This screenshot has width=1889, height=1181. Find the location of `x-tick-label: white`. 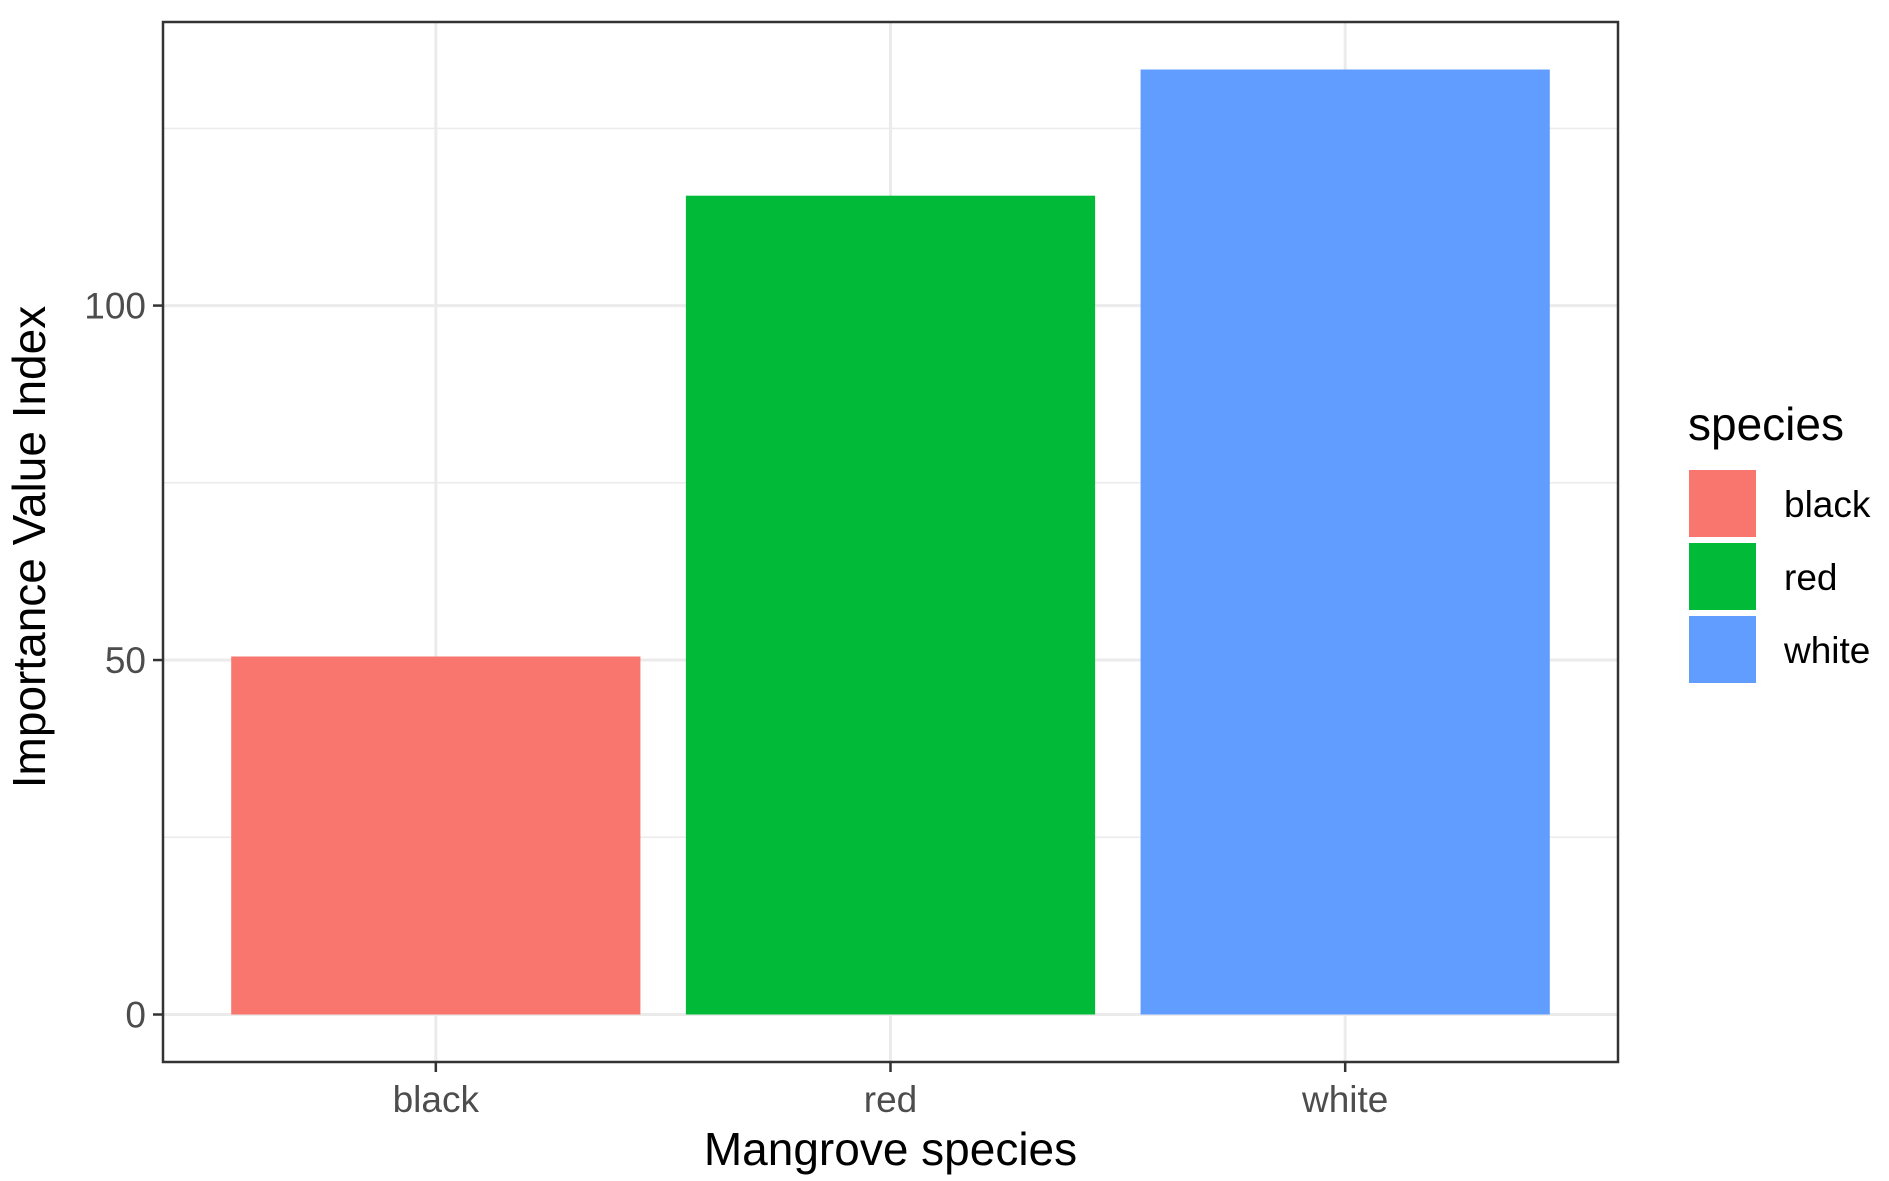

x-tick-label: white is located at coordinates (1344, 1099).